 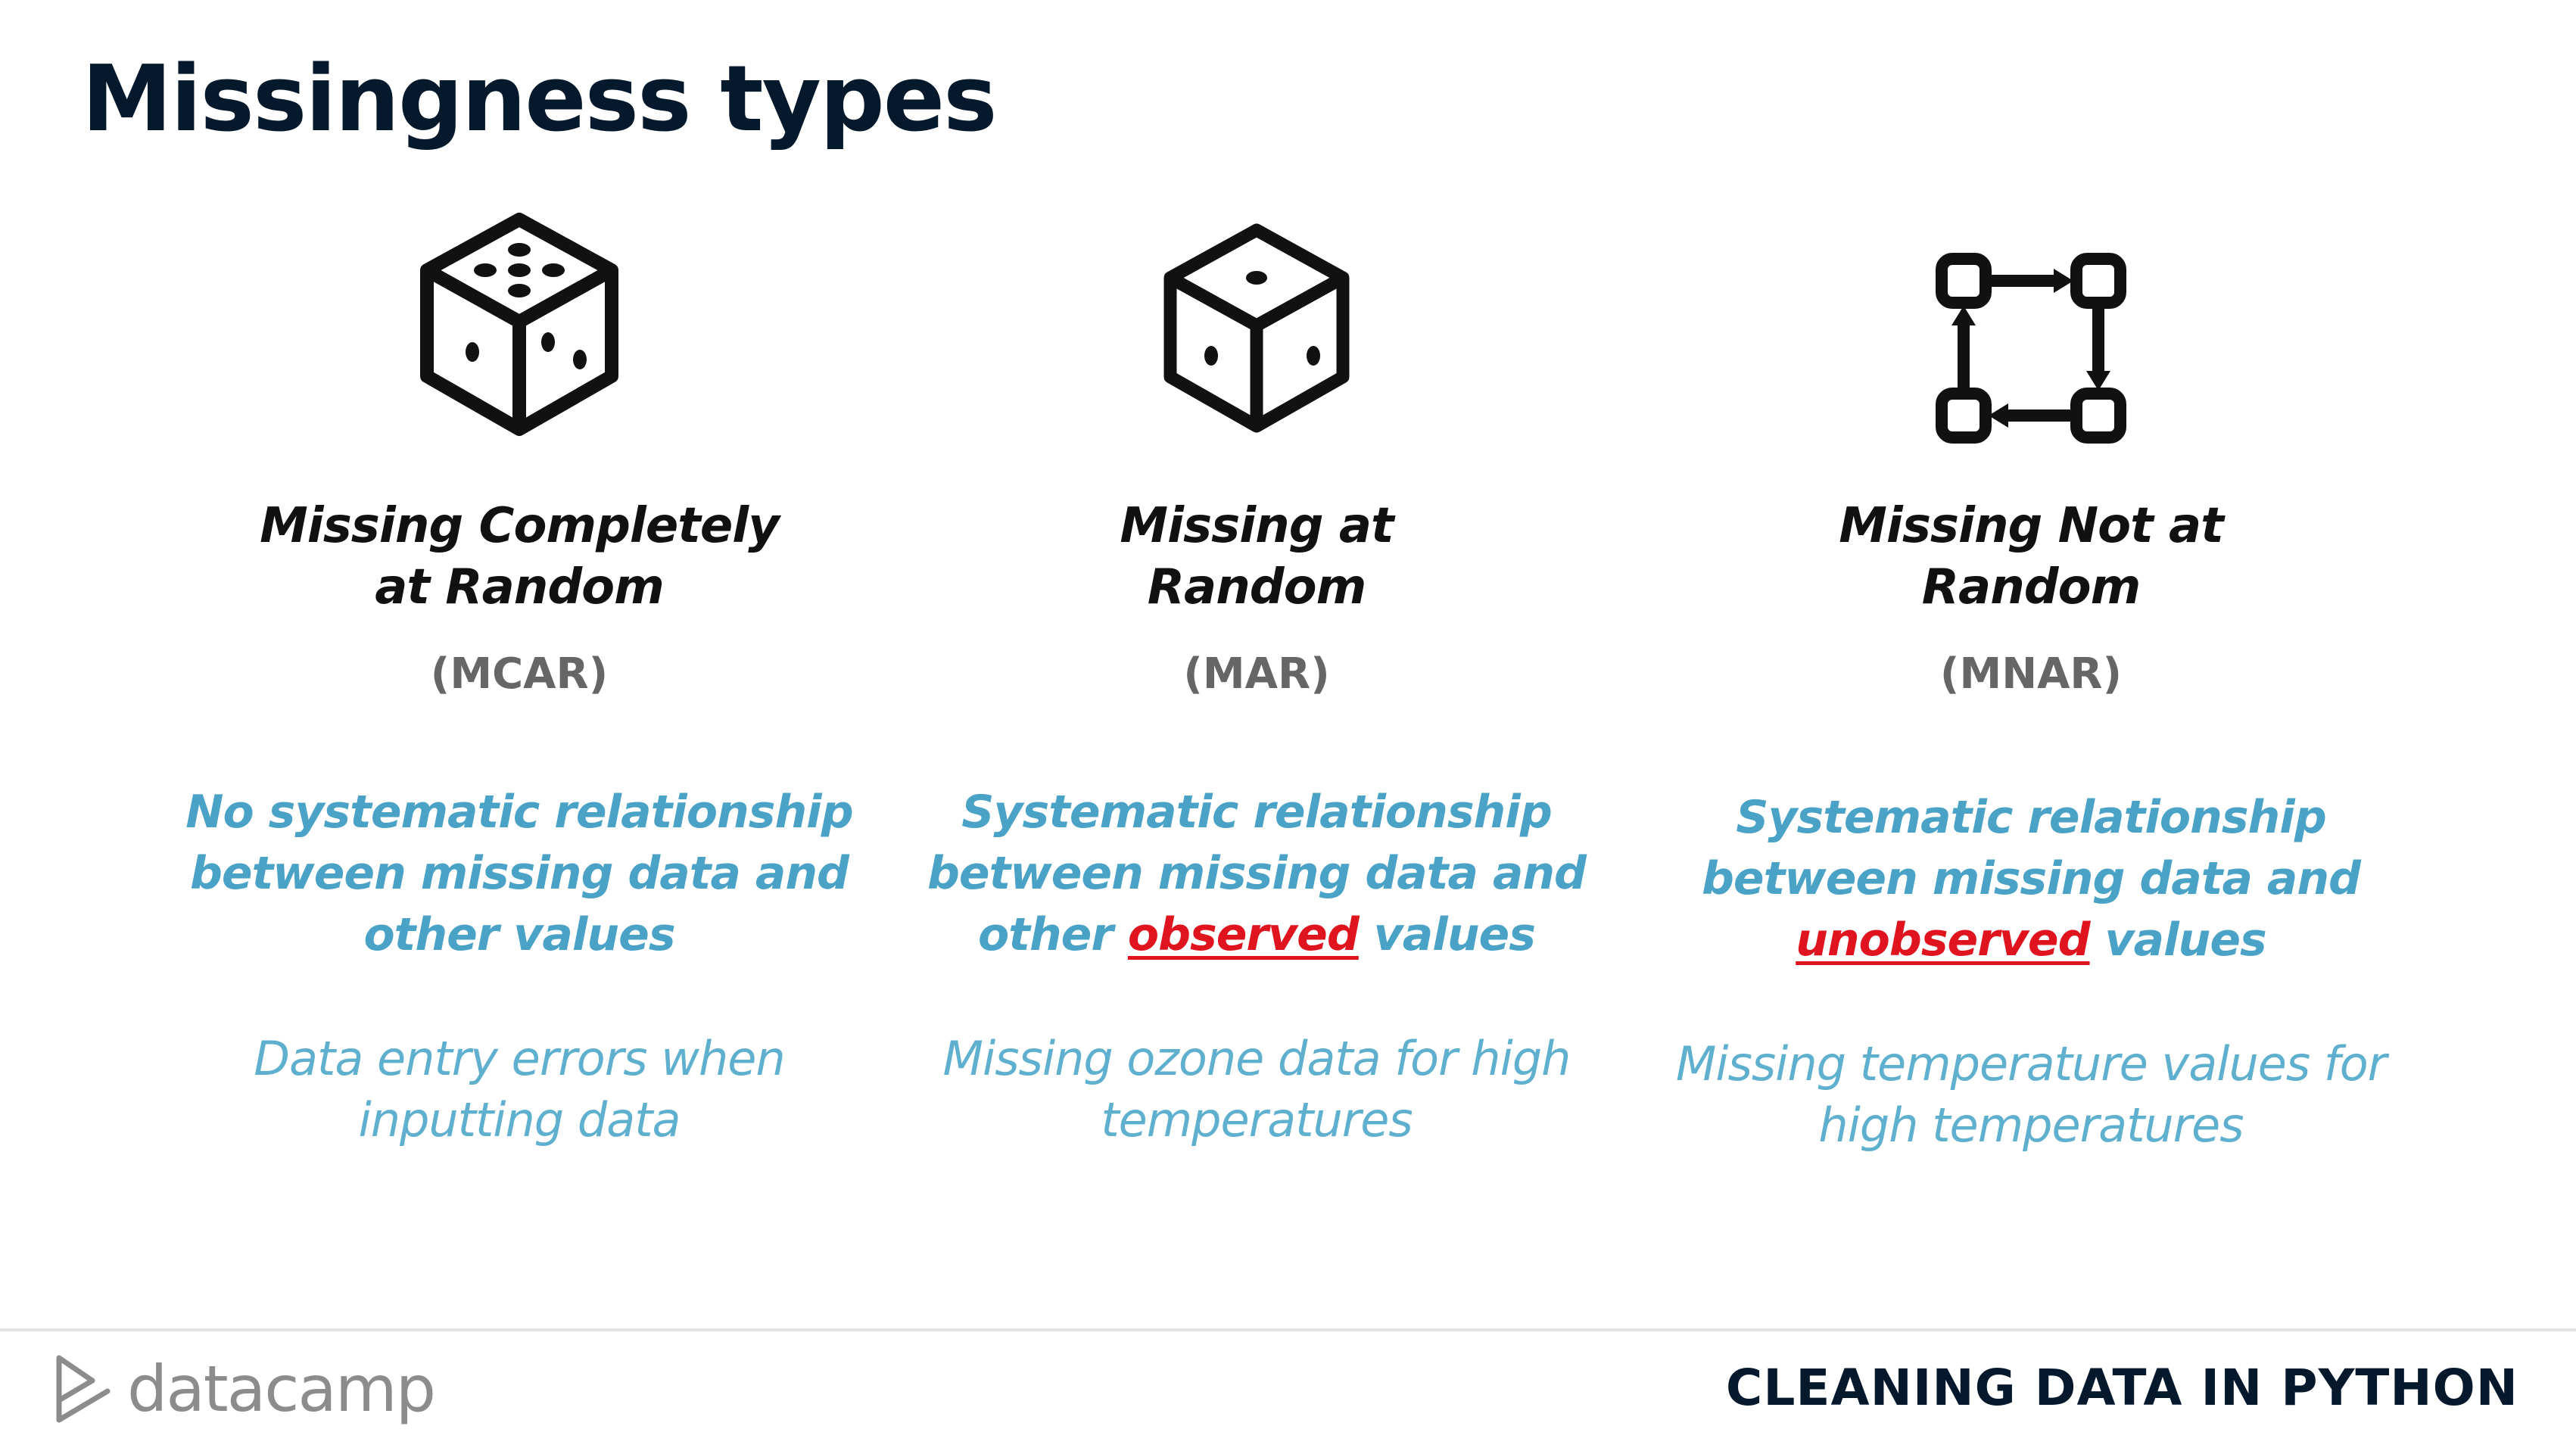 I want to click on mcar-title-line2: at Random, so click(x=520, y=587).